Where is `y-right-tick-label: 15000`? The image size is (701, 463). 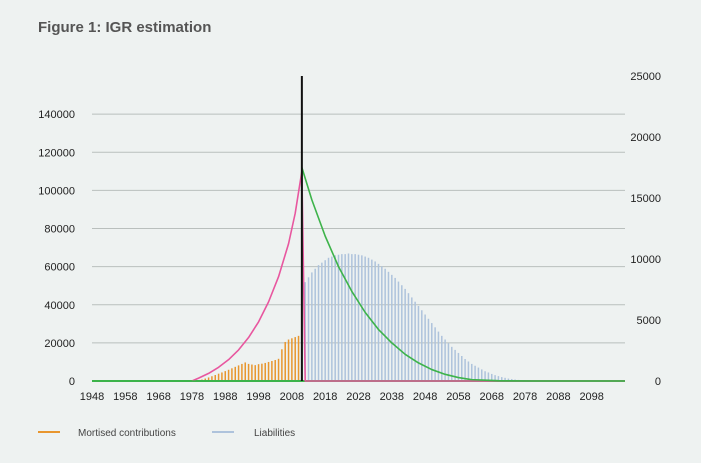
y-right-tick-label: 15000 is located at coordinates (645, 199).